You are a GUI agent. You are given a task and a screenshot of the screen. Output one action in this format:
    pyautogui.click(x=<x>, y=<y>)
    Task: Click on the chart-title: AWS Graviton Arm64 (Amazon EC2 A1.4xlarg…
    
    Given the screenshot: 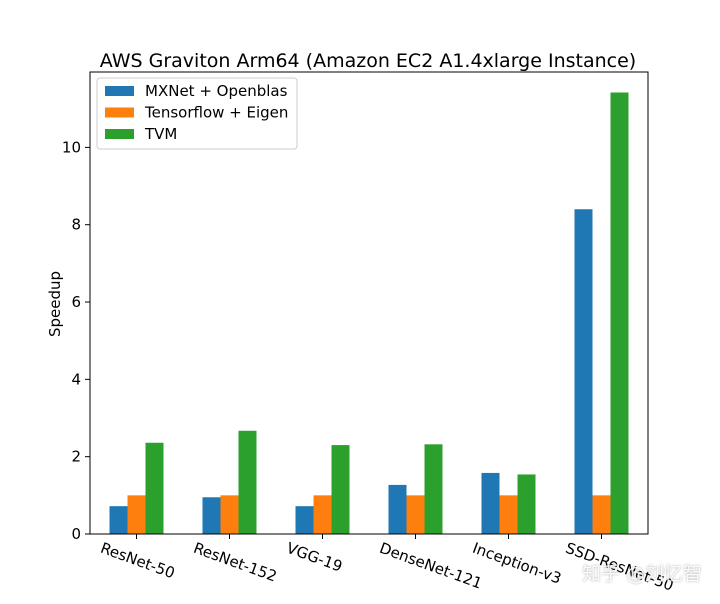 What is the action you would take?
    pyautogui.click(x=368, y=61)
    